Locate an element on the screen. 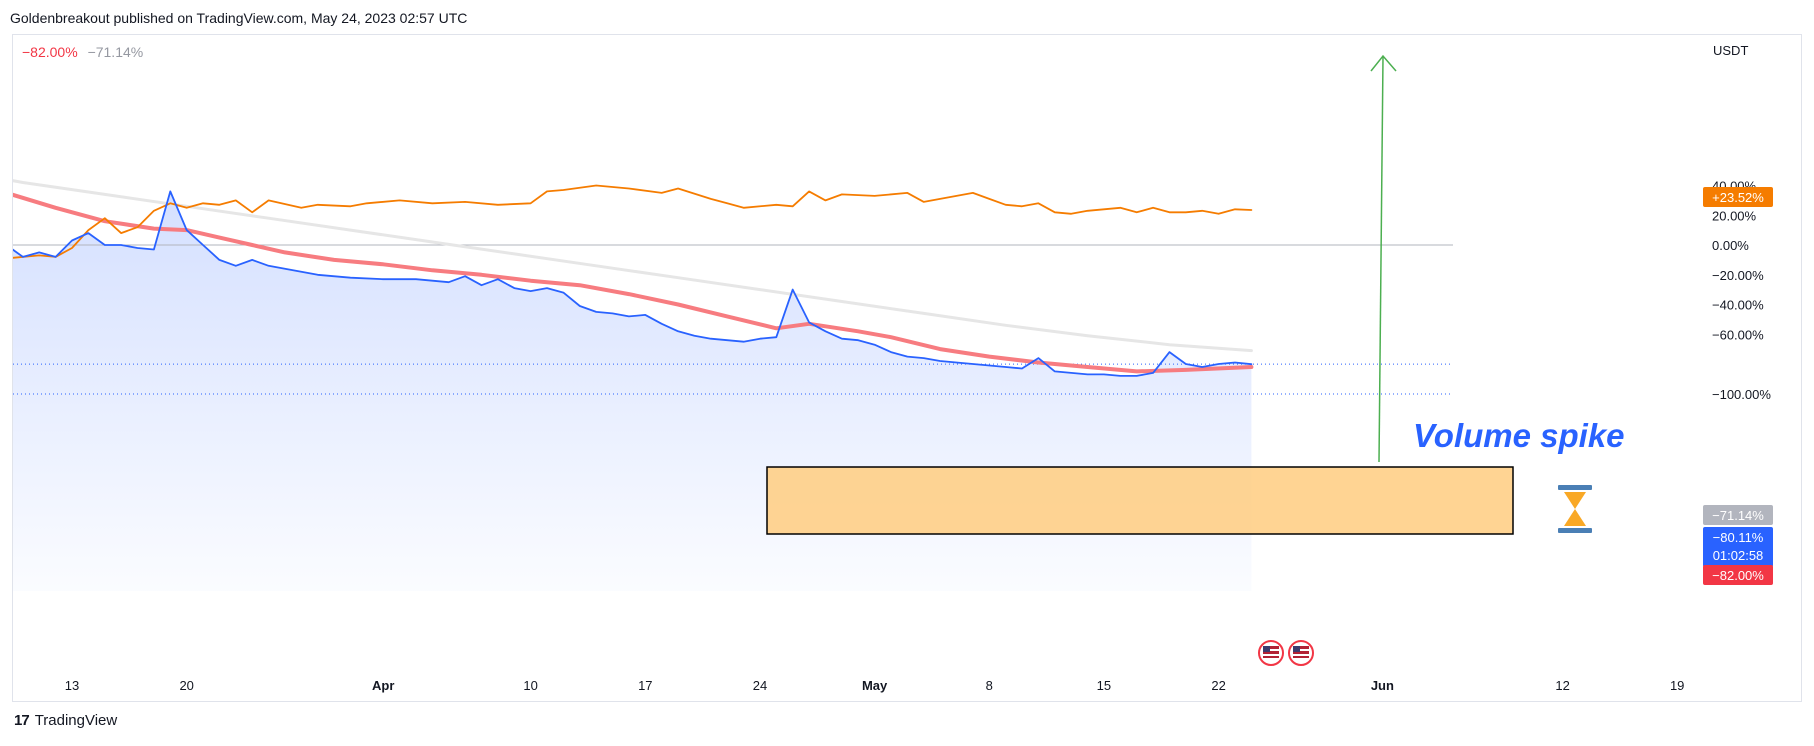 The image size is (1814, 746). x-tick-label: 24 is located at coordinates (760, 685).